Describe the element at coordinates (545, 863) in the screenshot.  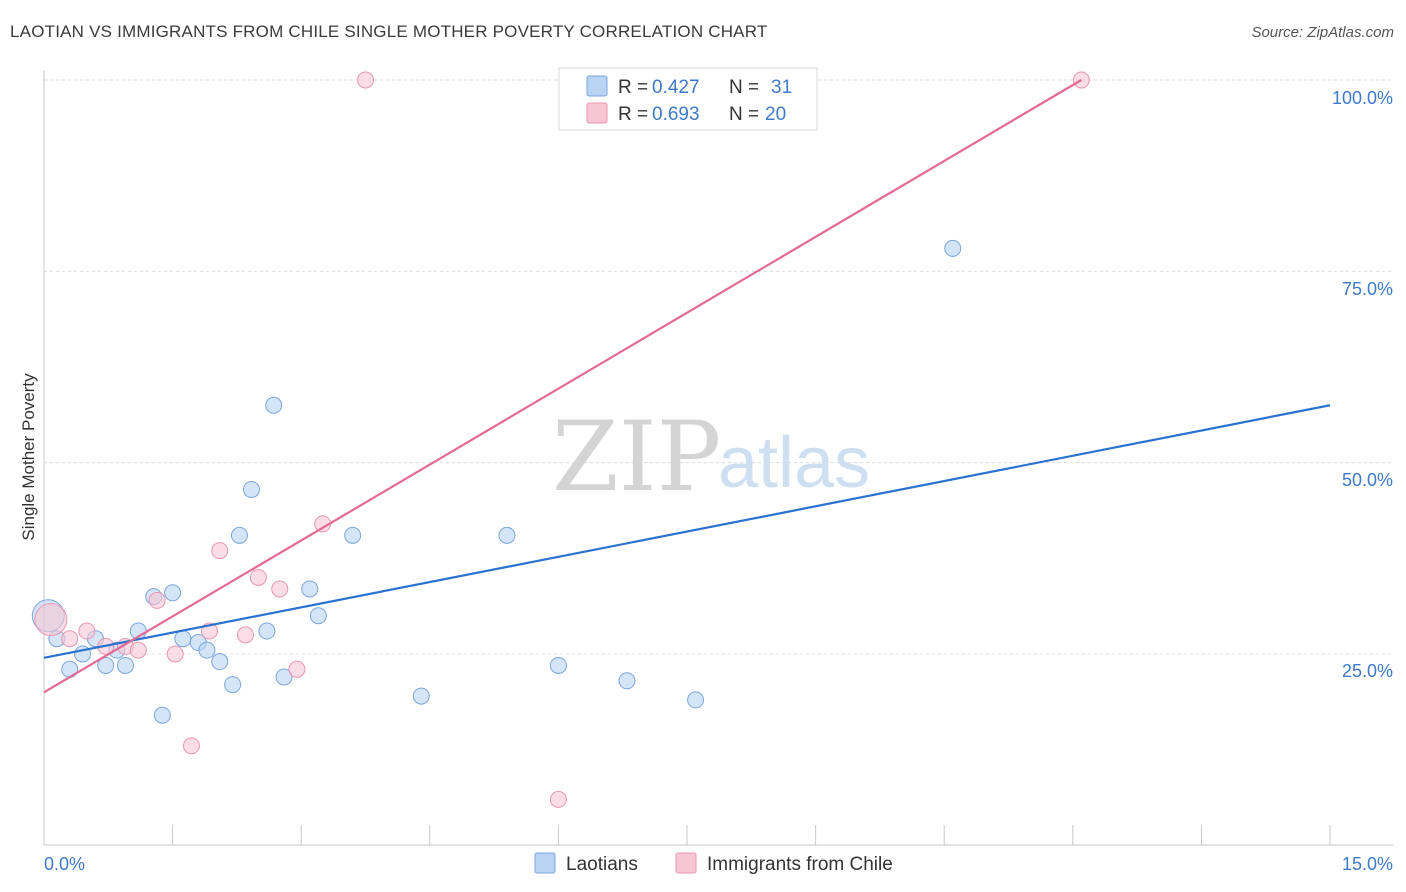
I see `series-legend-swatch-laotians` at that location.